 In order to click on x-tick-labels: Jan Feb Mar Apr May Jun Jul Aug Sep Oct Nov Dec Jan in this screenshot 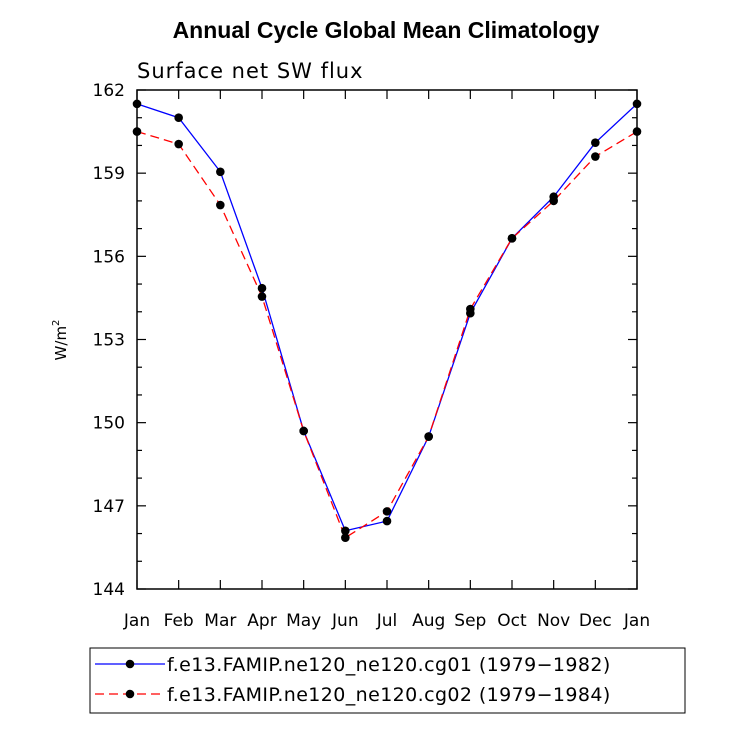, I will do `click(386, 621)`.